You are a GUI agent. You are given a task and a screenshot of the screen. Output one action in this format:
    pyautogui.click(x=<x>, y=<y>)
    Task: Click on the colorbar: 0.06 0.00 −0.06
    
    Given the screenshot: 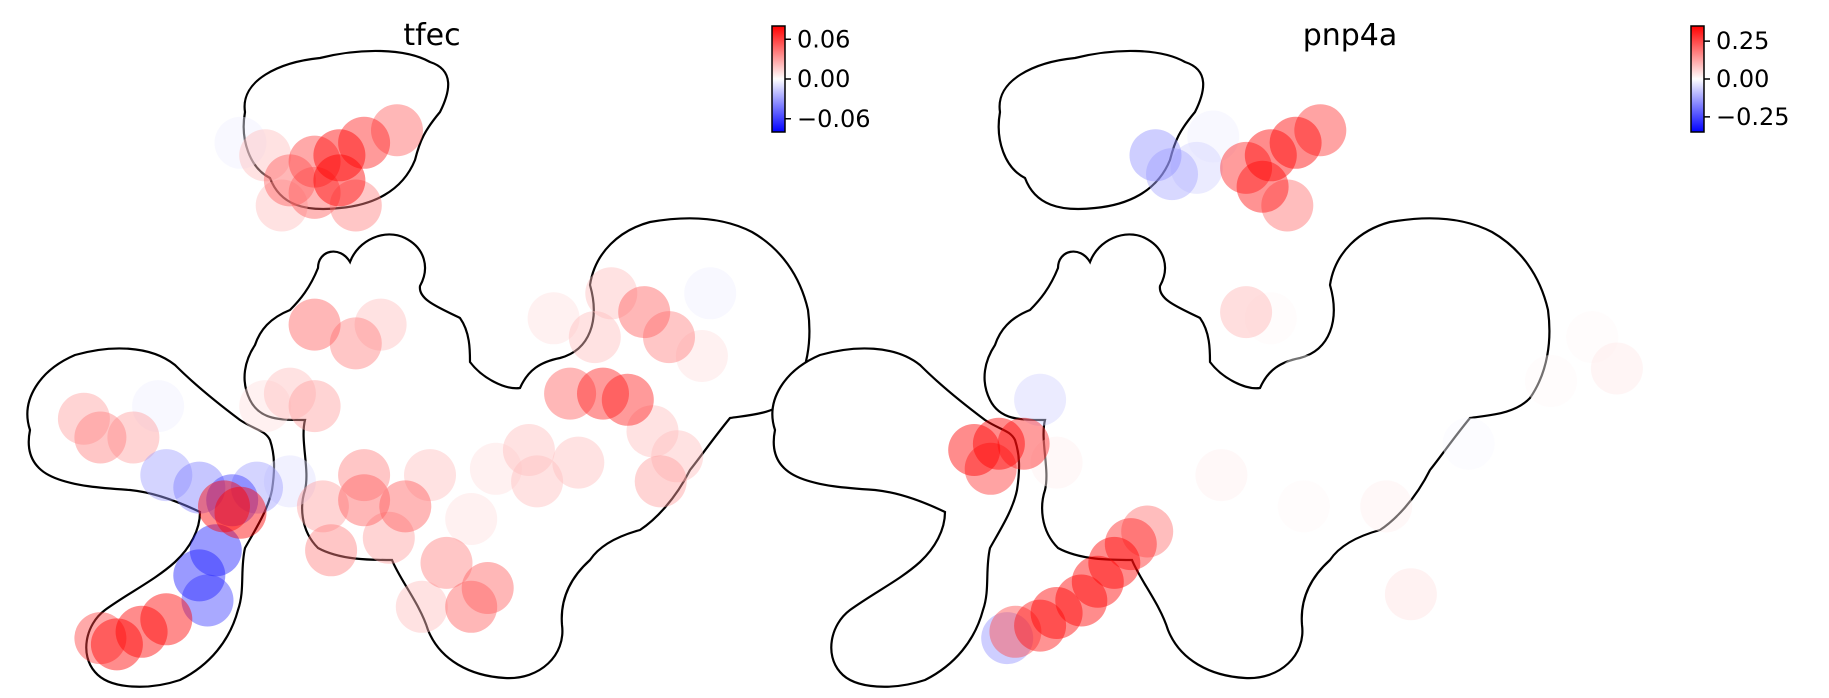 What is the action you would take?
    pyautogui.click(x=821, y=79)
    